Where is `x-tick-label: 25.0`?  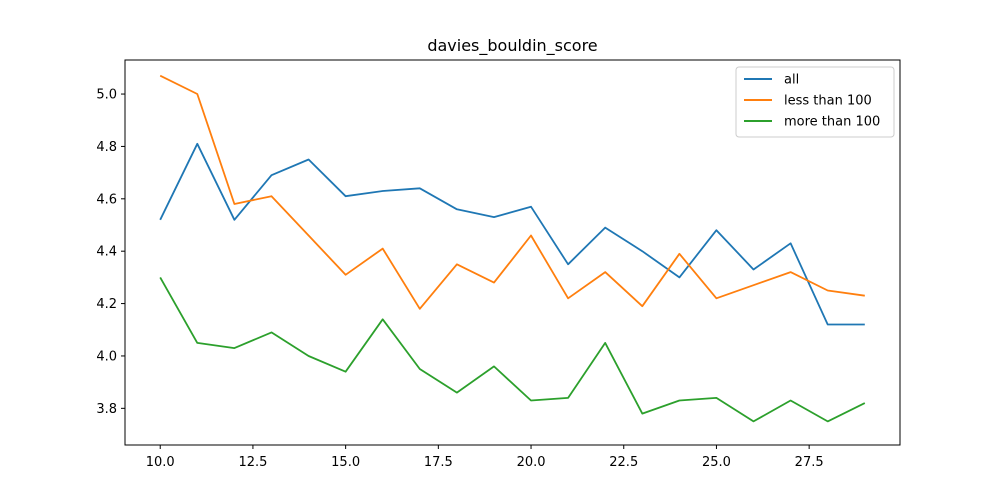
x-tick-label: 25.0 is located at coordinates (716, 462).